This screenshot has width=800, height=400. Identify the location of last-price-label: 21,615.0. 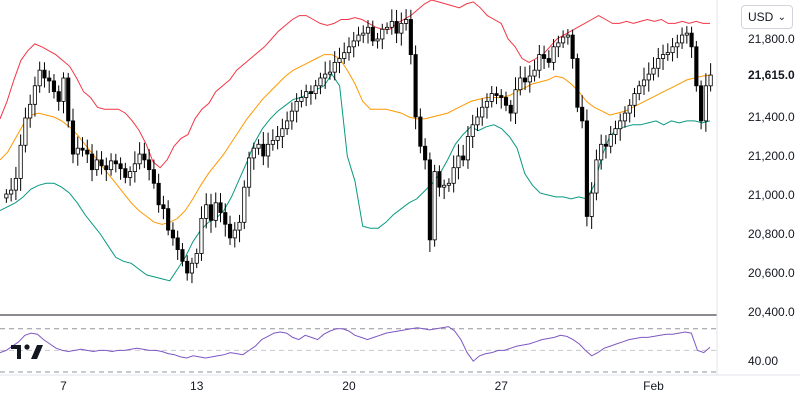
(771, 75).